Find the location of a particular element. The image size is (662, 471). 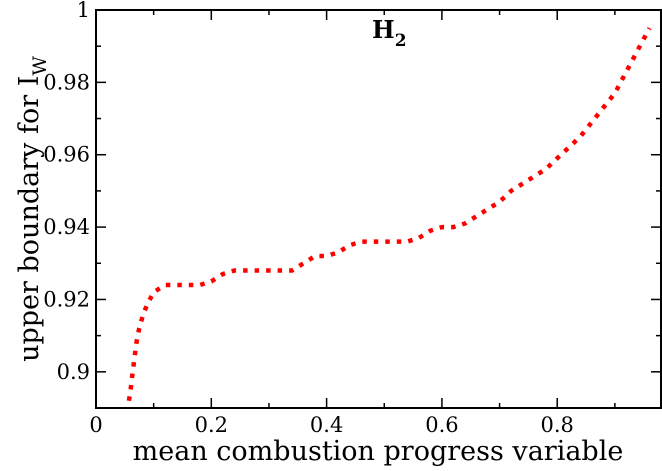

annotation-h2: H2 is located at coordinates (389, 33).